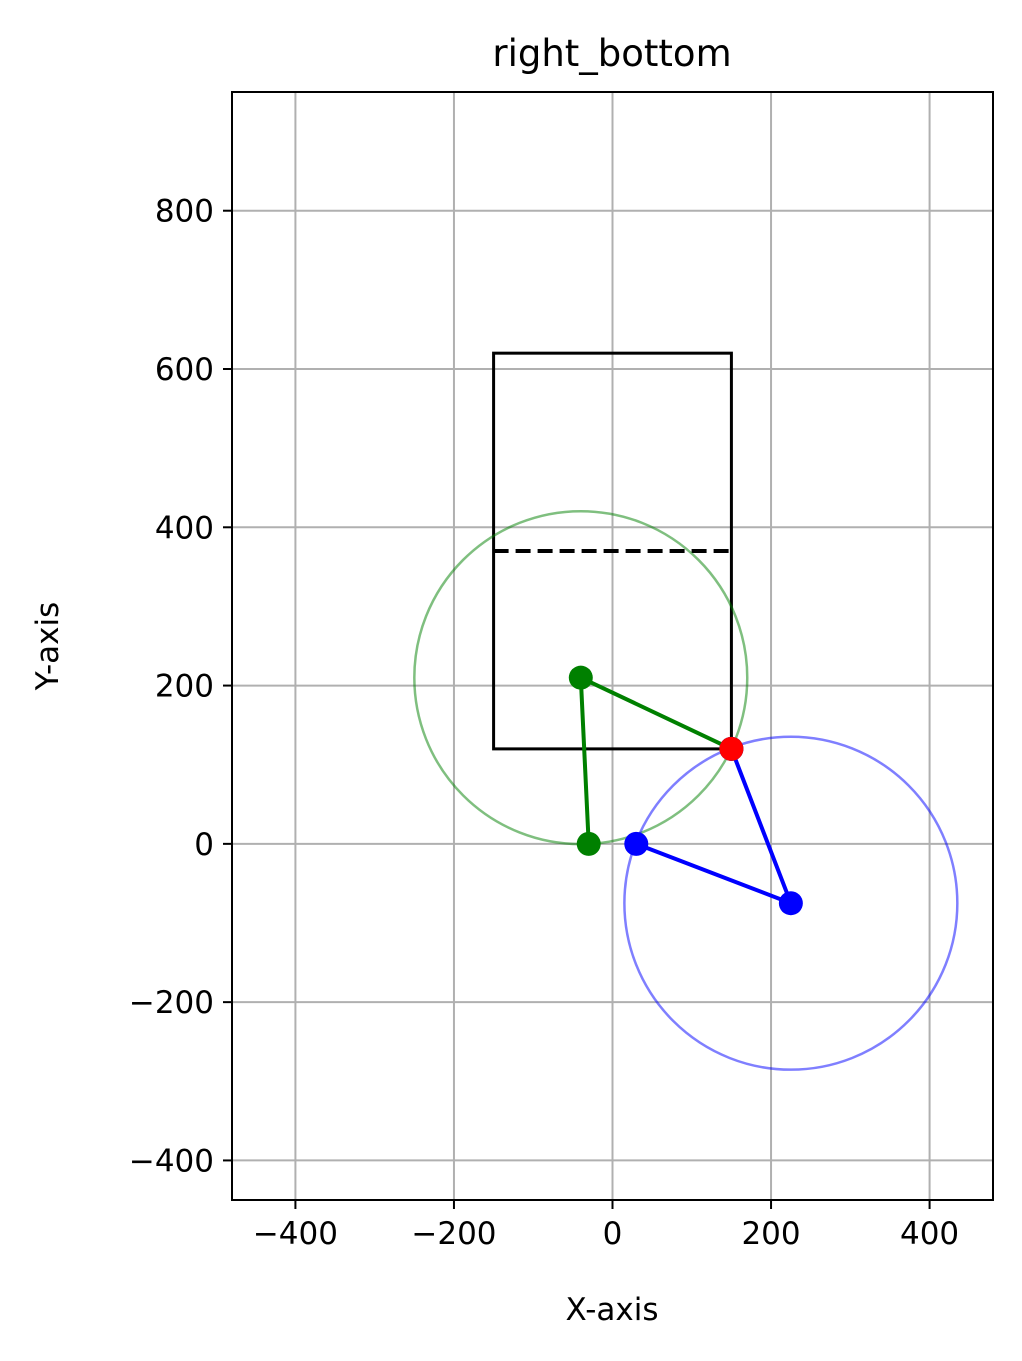 Image resolution: width=1022 pixels, height=1361 pixels. Describe the element at coordinates (731, 748) in the screenshot. I see `target-point` at that location.